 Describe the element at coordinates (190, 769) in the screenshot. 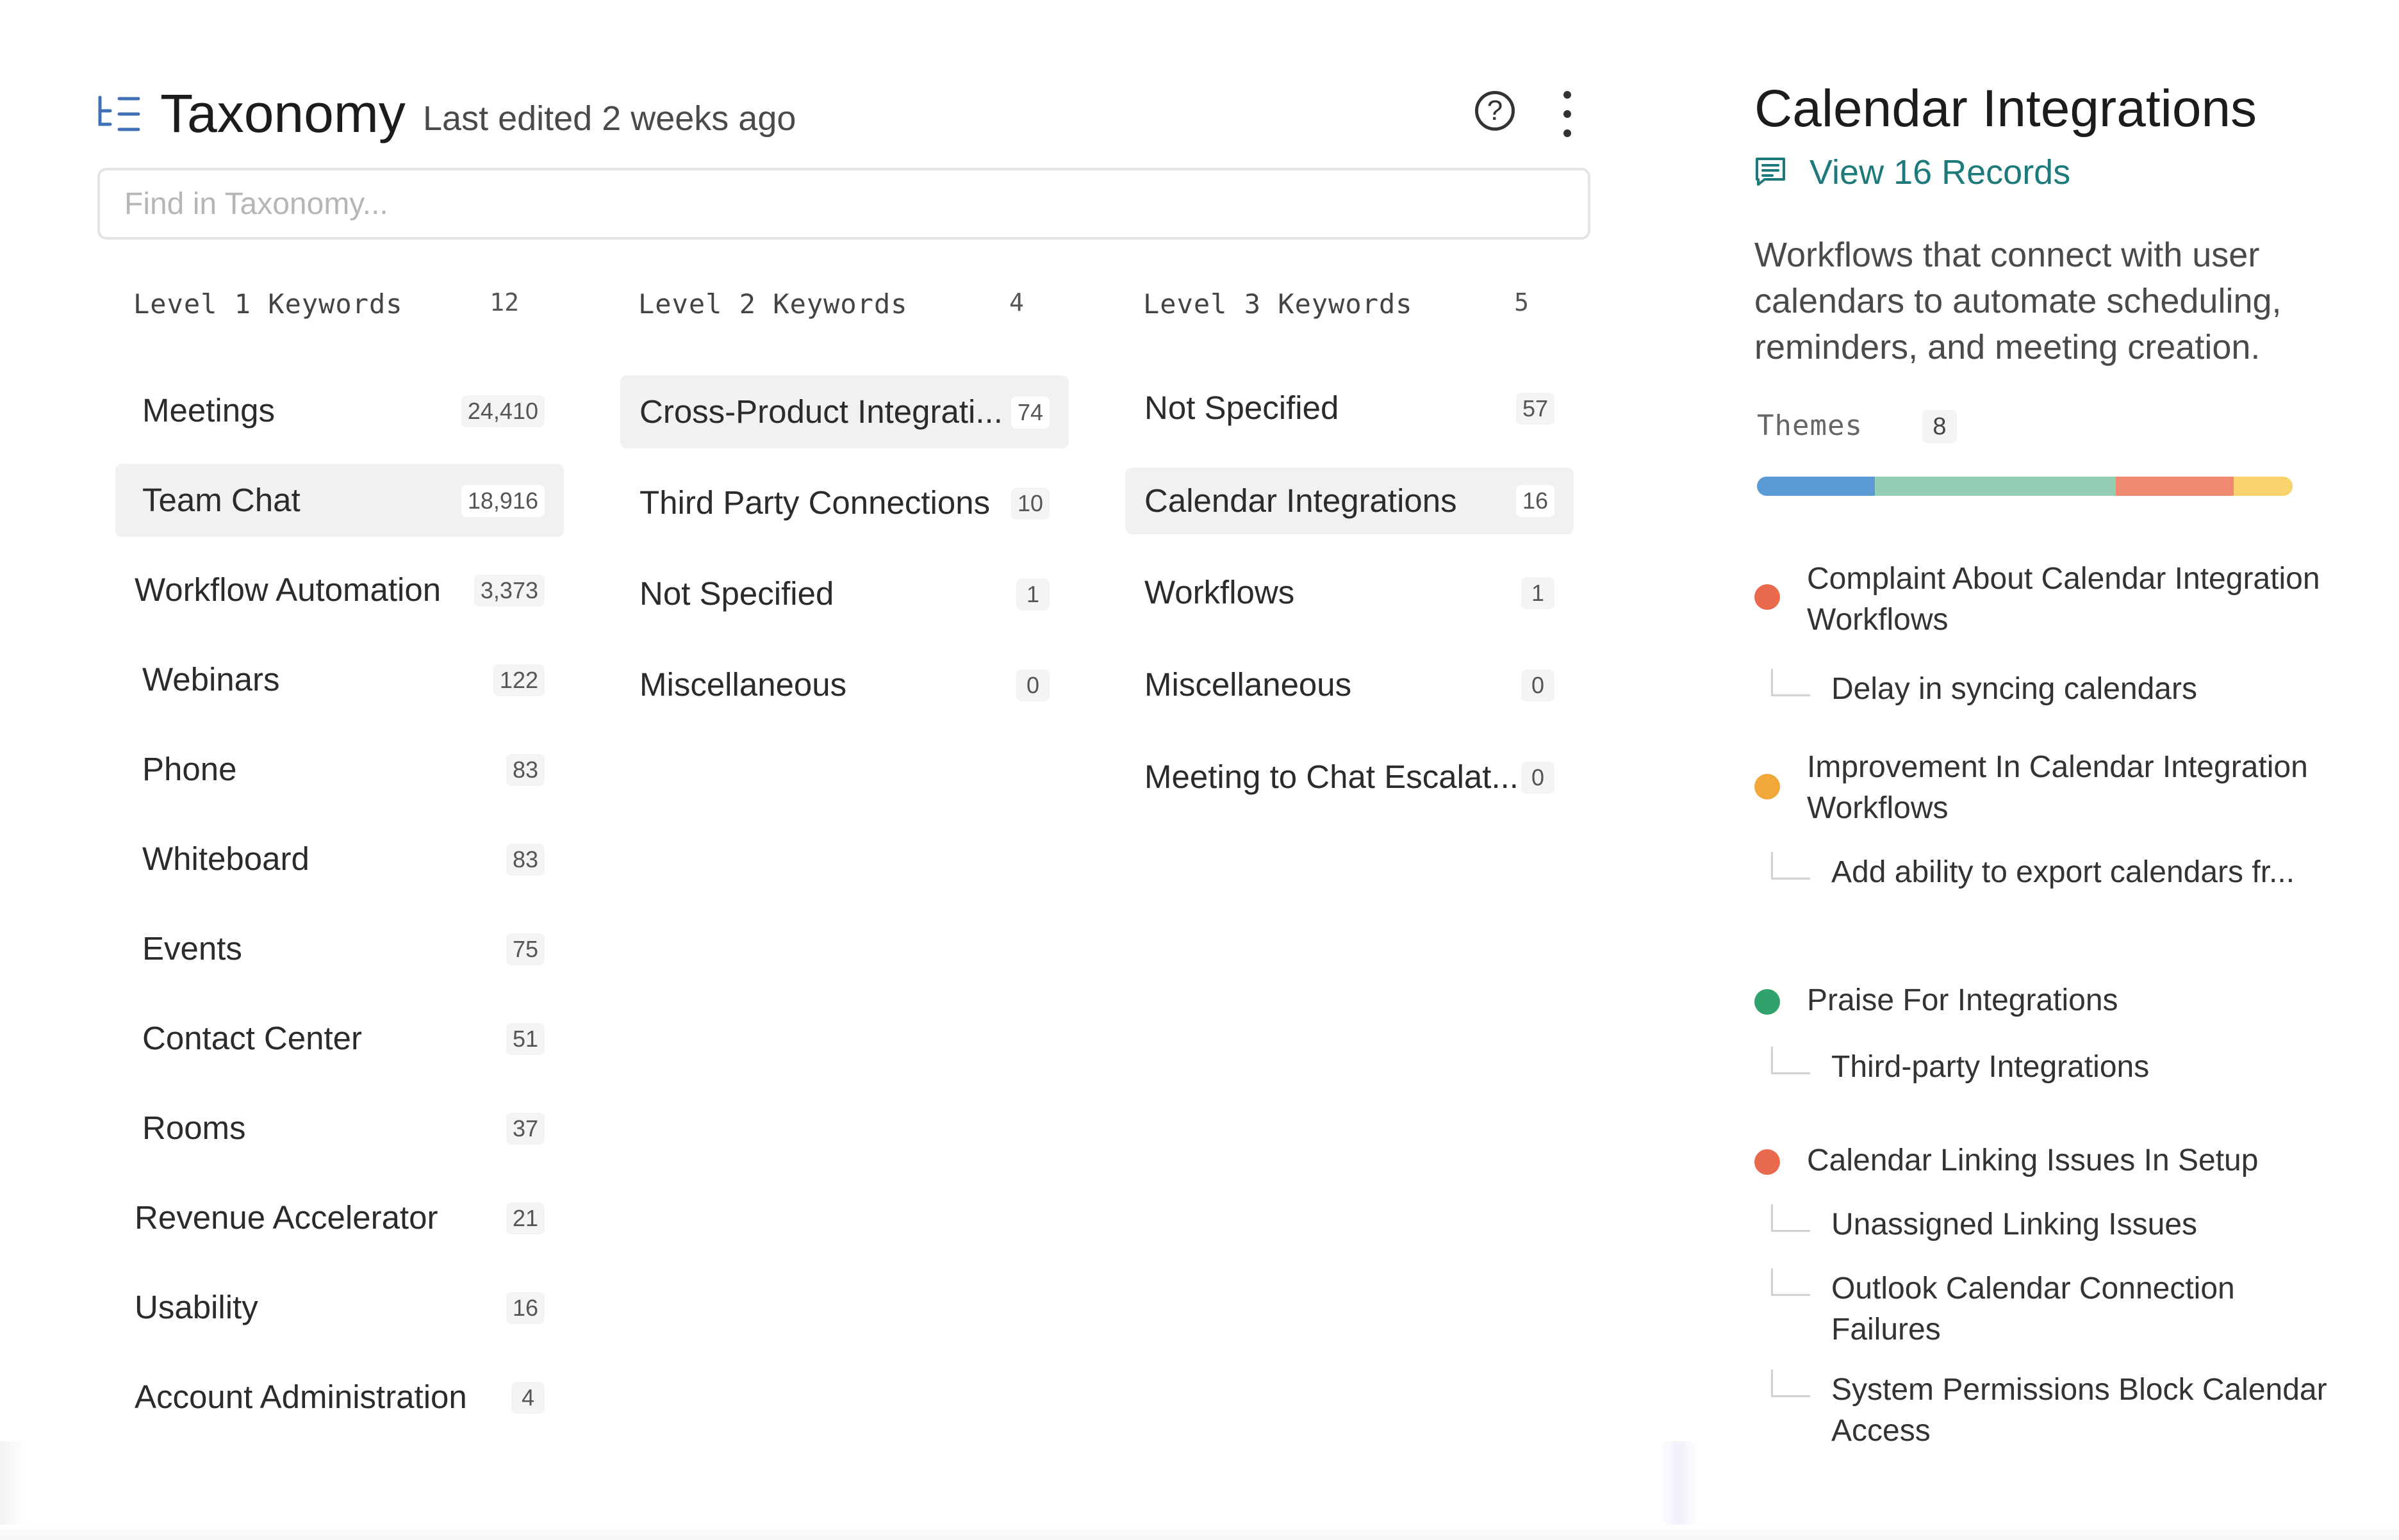

I see `keyword-label: Phone` at that location.